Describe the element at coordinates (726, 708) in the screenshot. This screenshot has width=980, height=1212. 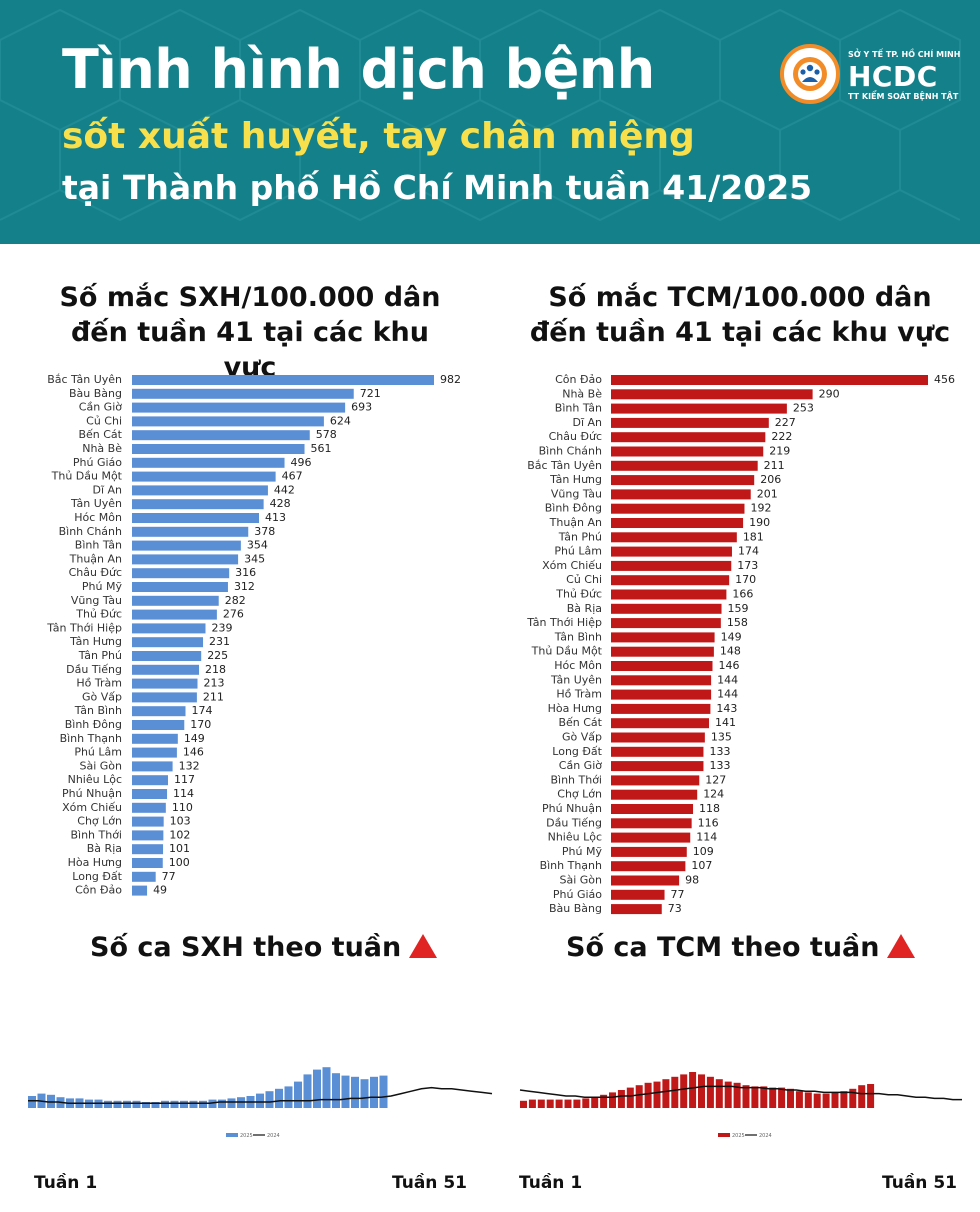
I see `tcm-rate-value-label: 143` at that location.